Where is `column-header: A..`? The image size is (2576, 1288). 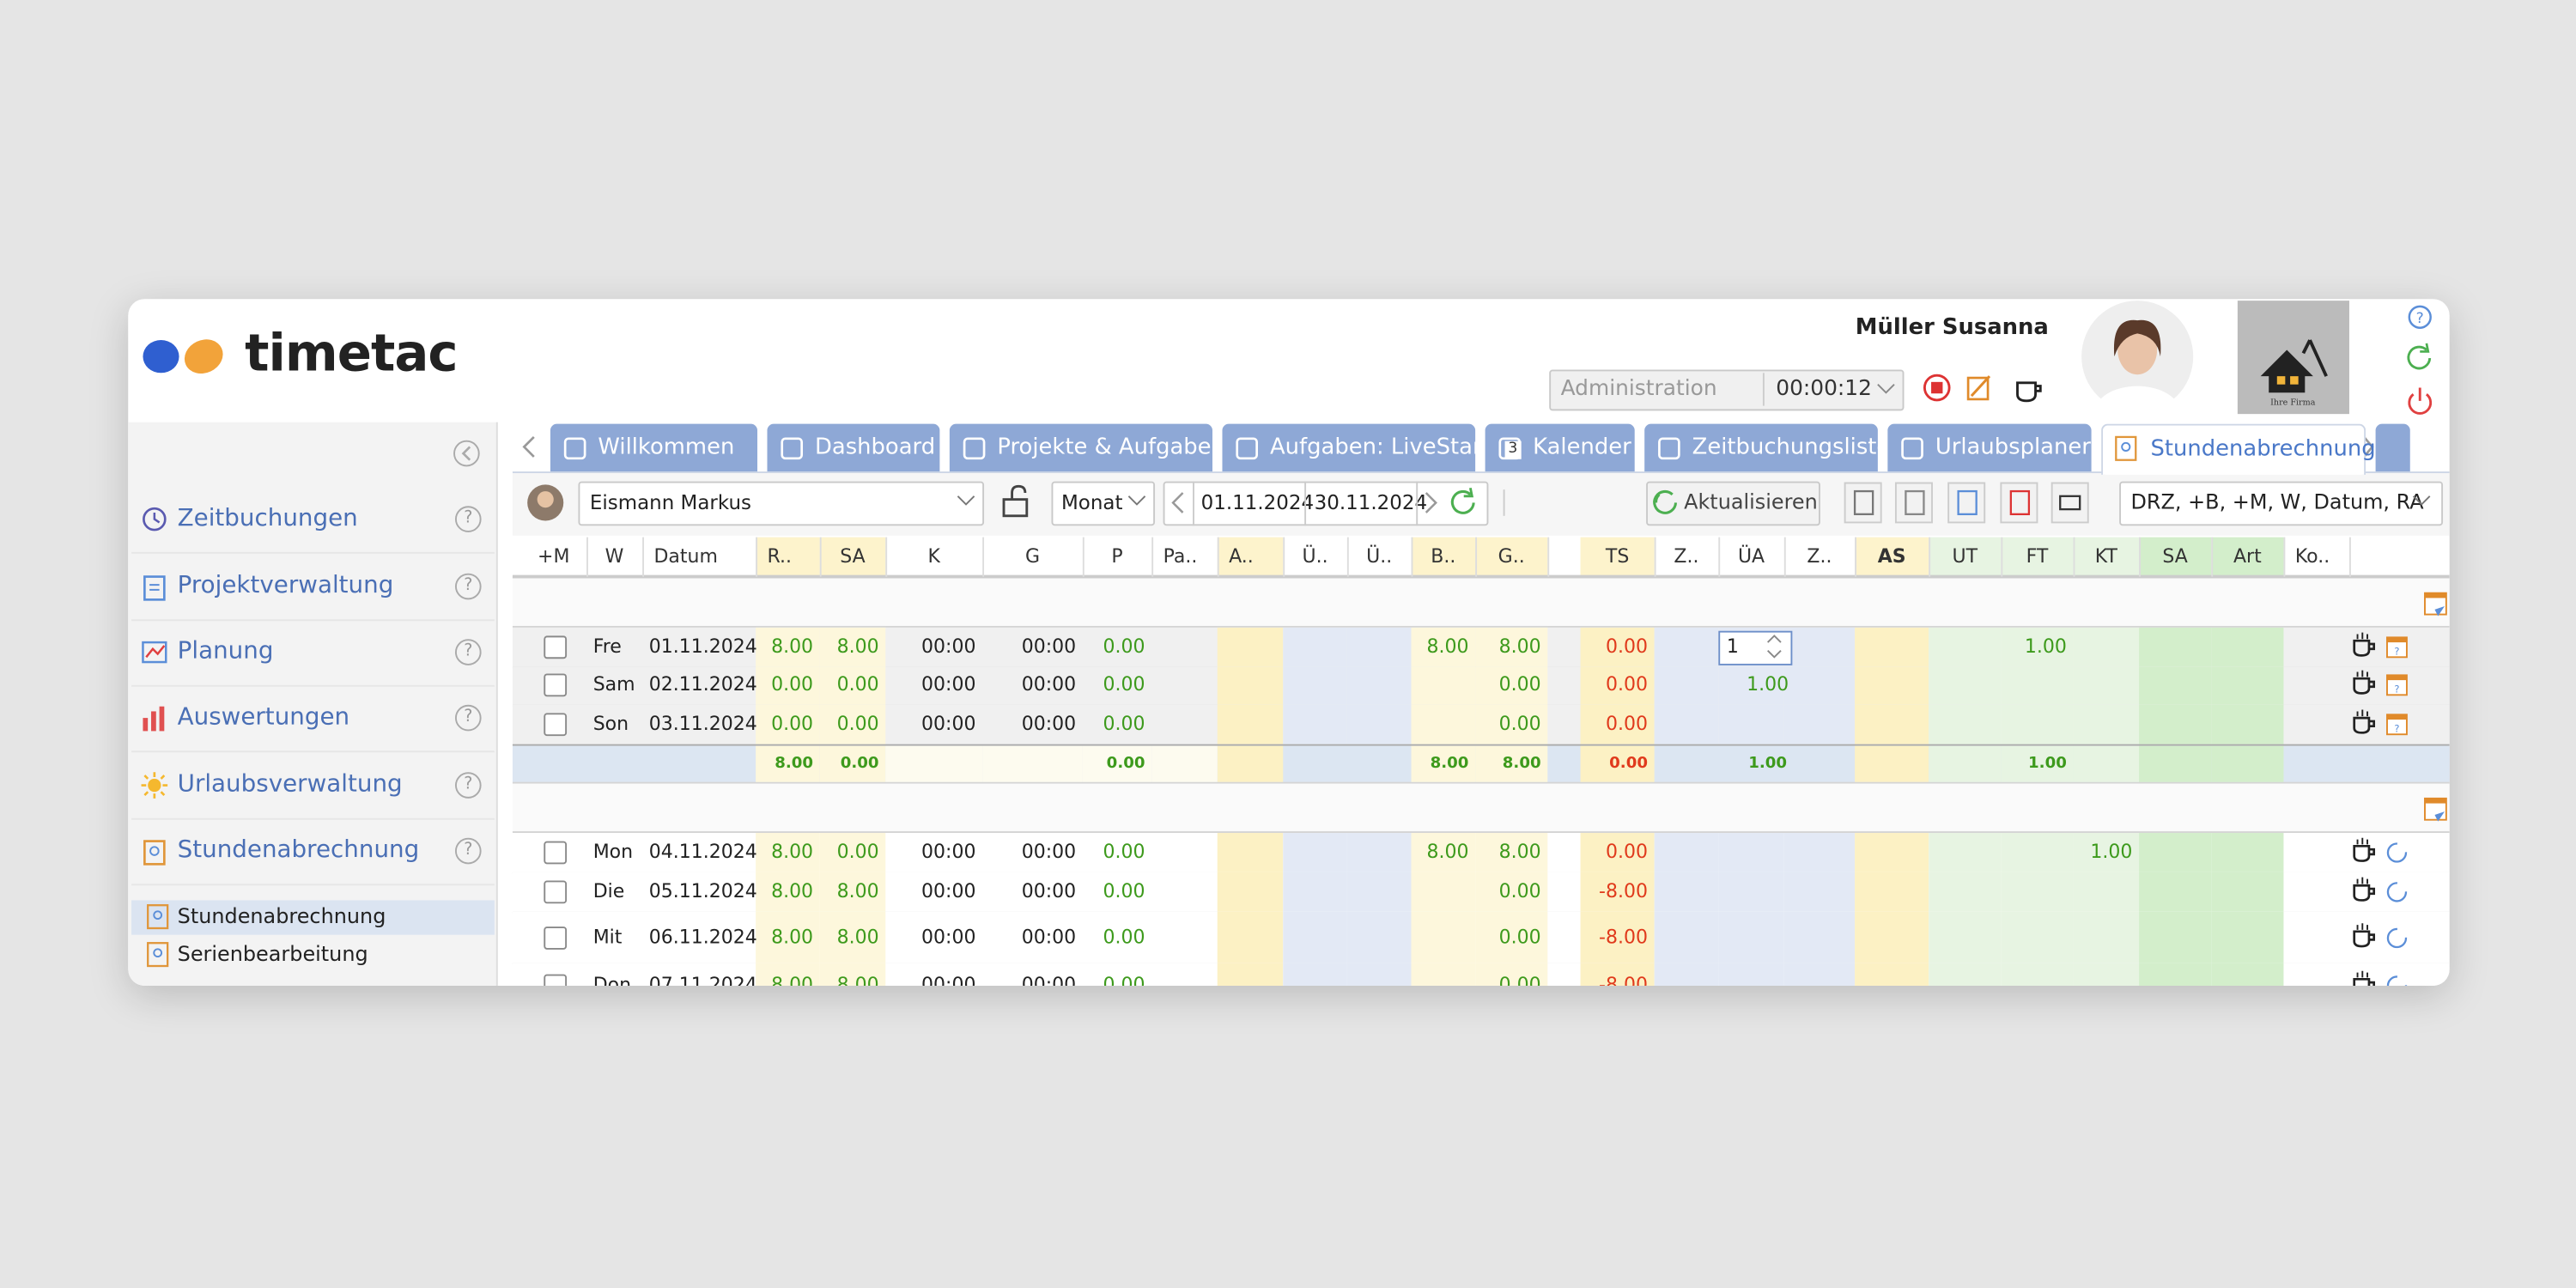
column-header: A.. is located at coordinates (1241, 556).